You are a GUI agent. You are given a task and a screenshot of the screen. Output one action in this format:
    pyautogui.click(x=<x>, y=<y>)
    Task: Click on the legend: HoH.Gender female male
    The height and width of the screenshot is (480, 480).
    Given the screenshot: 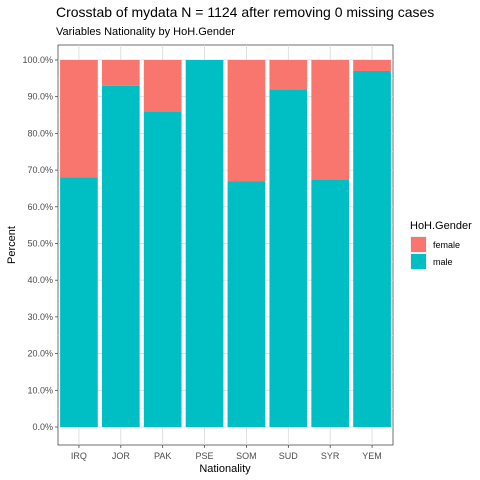 What is the action you would take?
    pyautogui.click(x=441, y=245)
    